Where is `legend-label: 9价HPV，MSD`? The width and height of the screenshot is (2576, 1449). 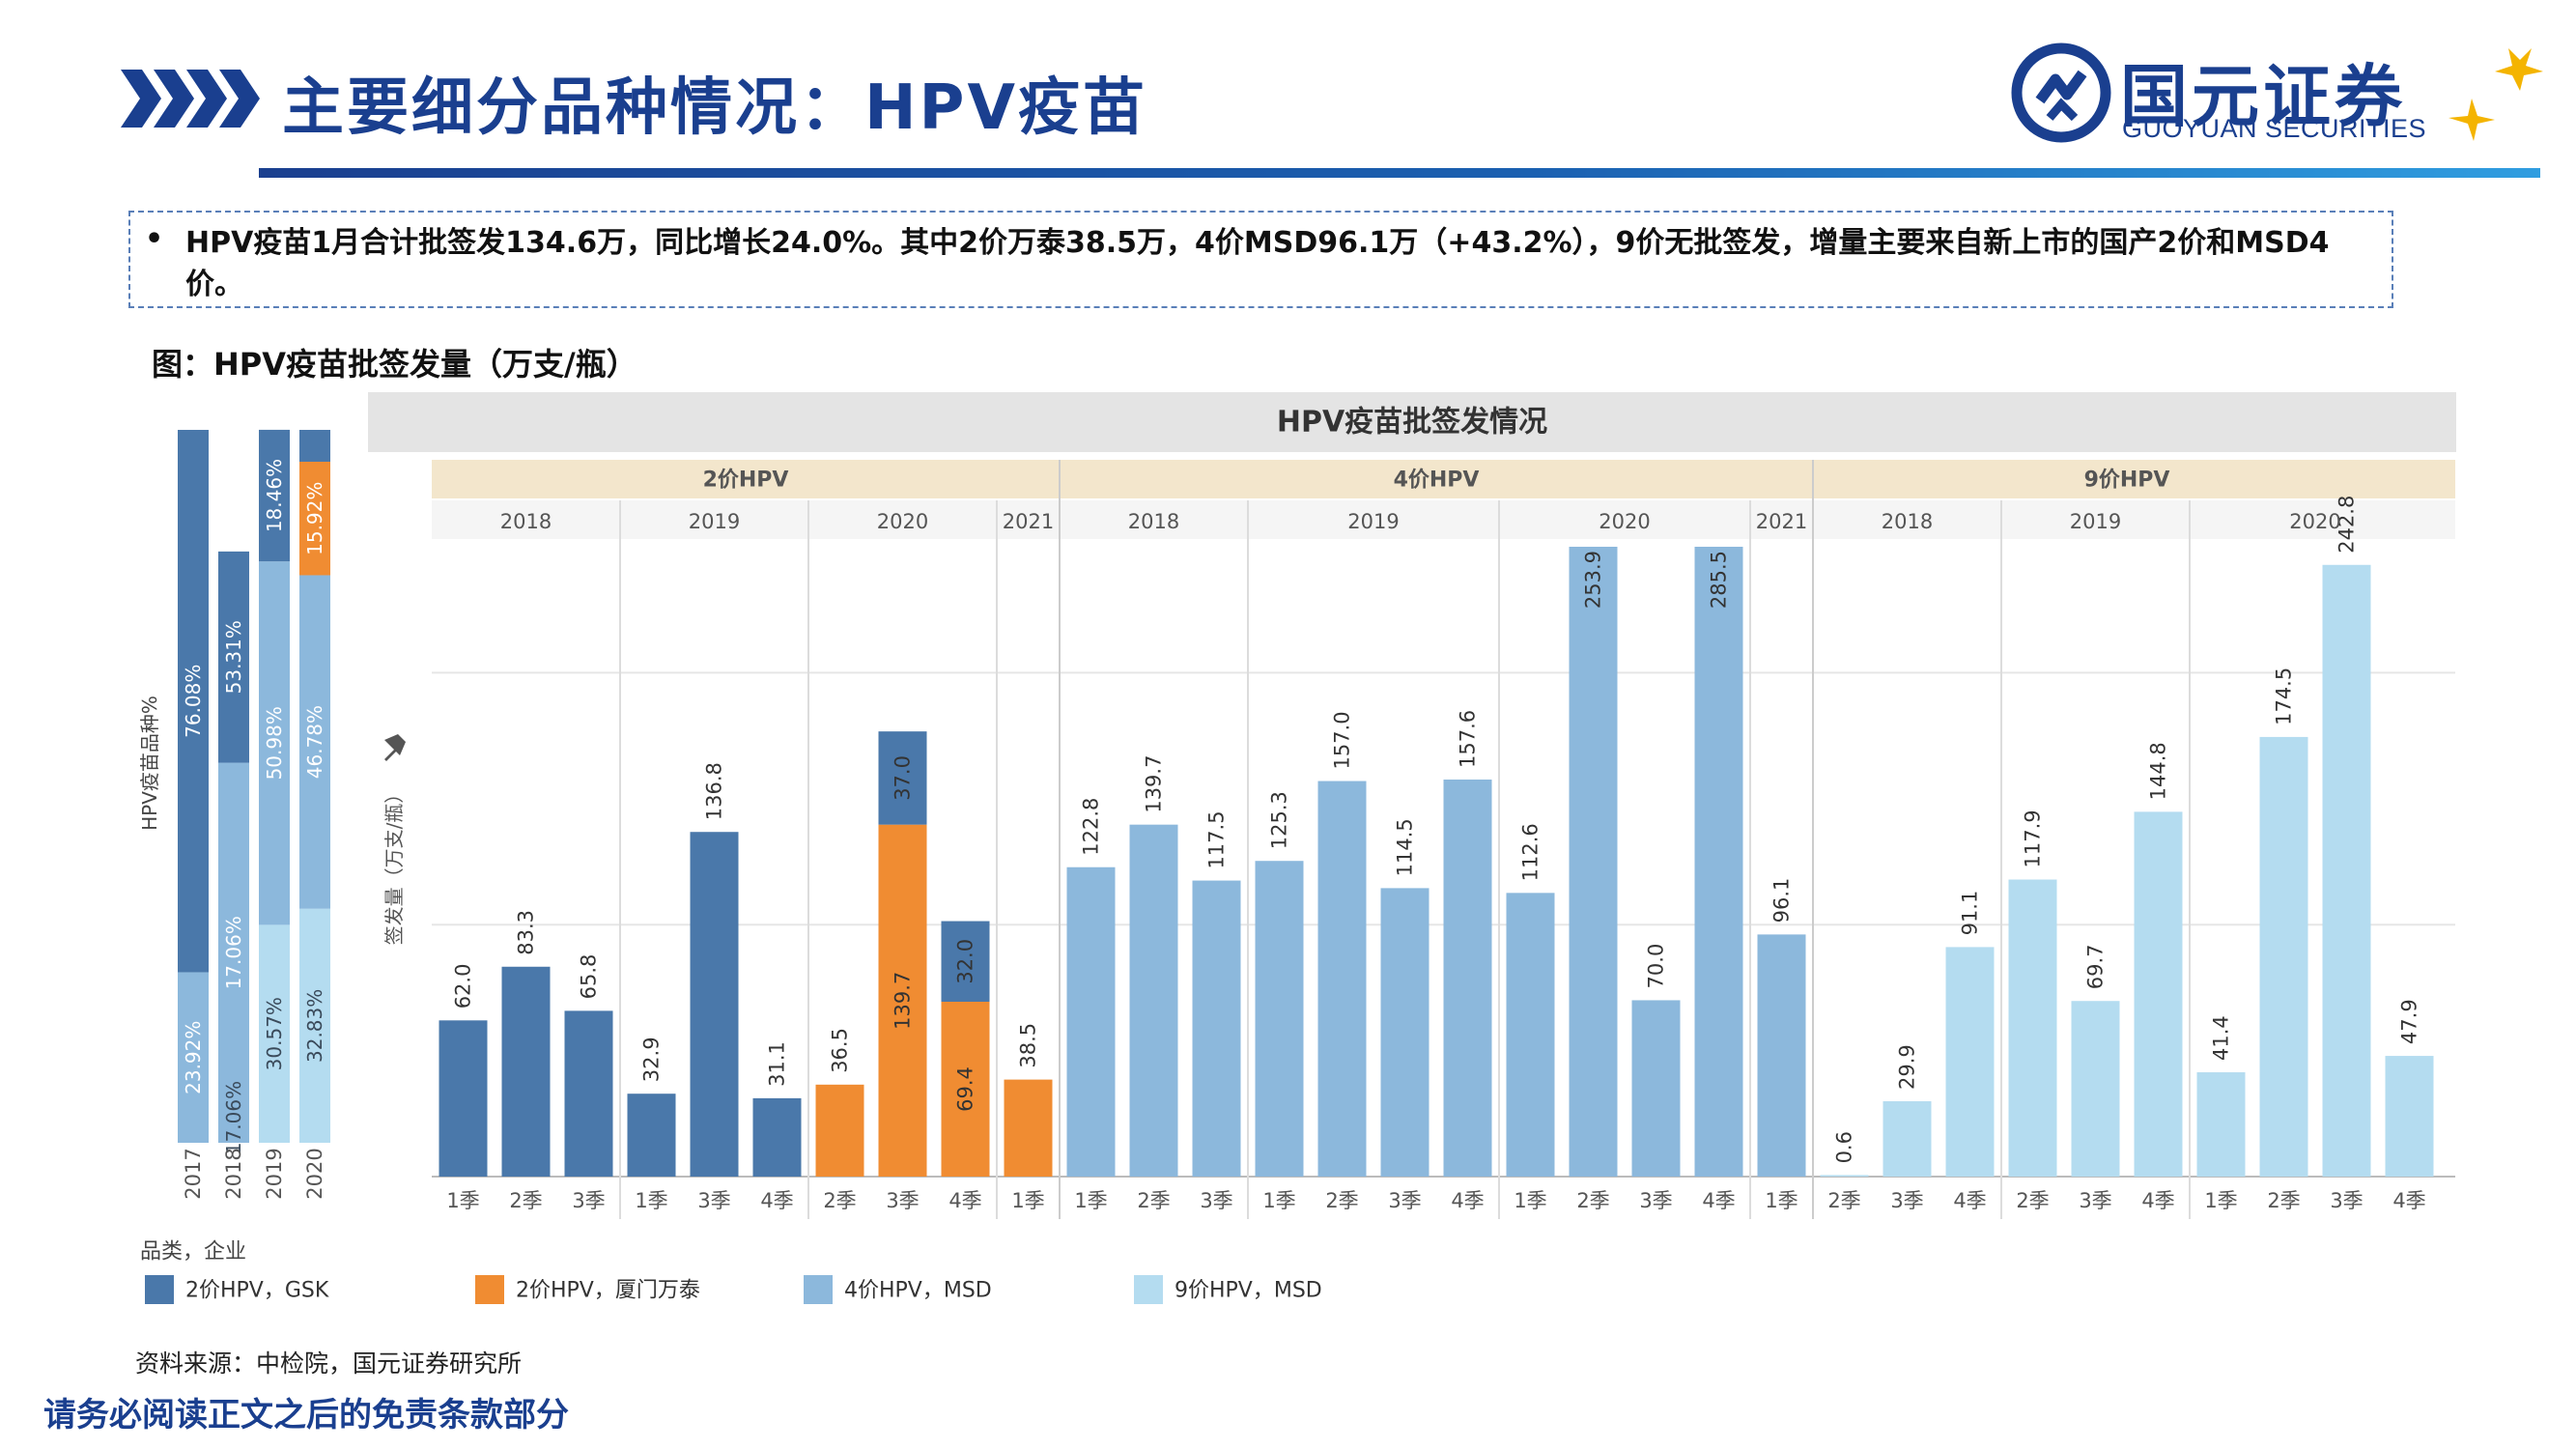
legend-label: 9价HPV，MSD is located at coordinates (1248, 1291).